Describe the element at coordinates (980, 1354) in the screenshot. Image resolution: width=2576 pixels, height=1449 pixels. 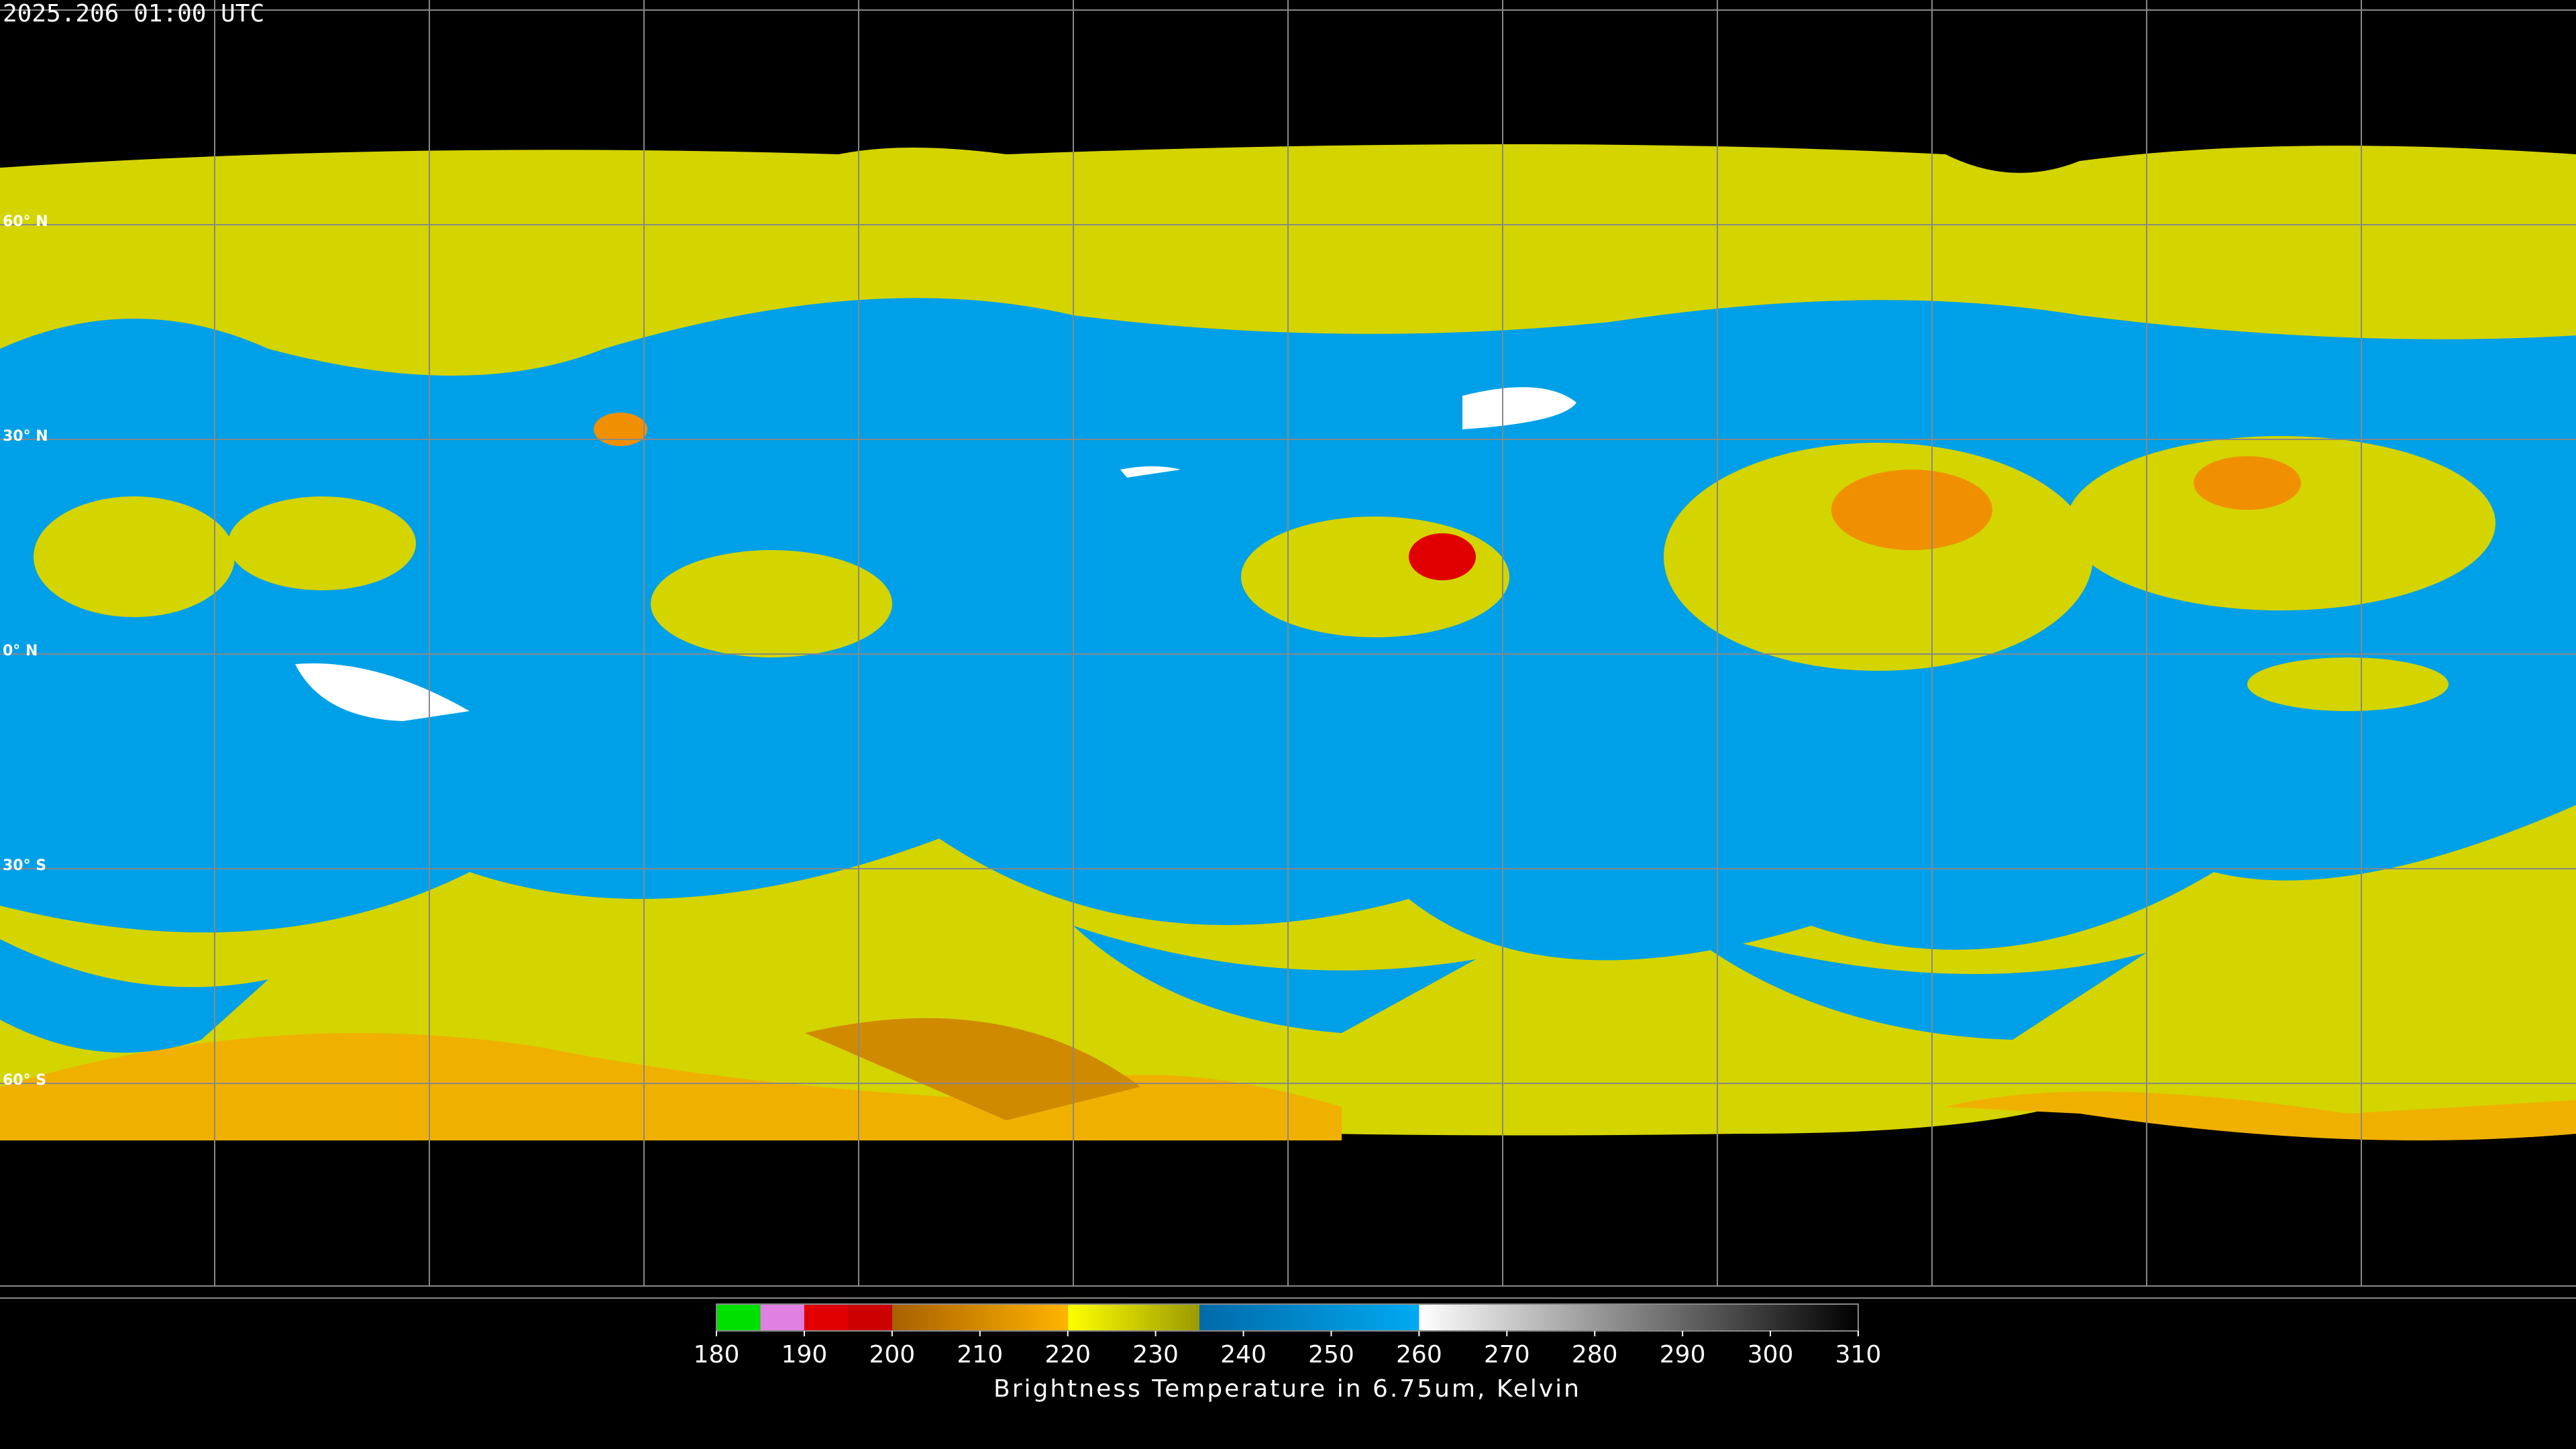
I see `colorbar-tick-label: 210` at that location.